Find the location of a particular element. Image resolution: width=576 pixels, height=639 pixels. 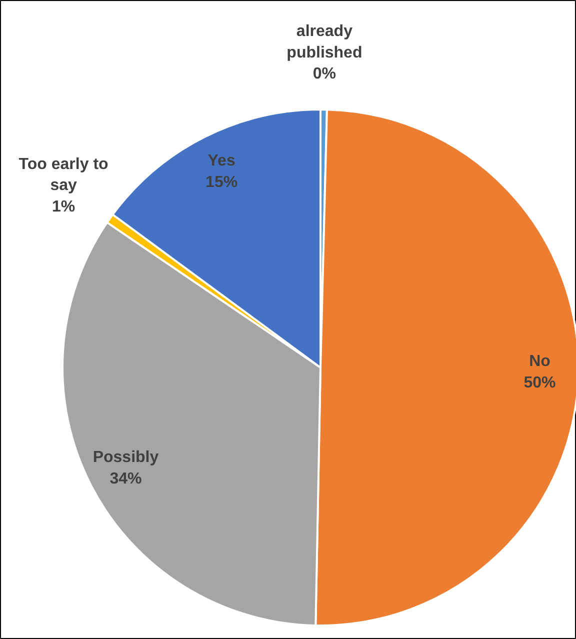

data-label: 1% is located at coordinates (64, 207).